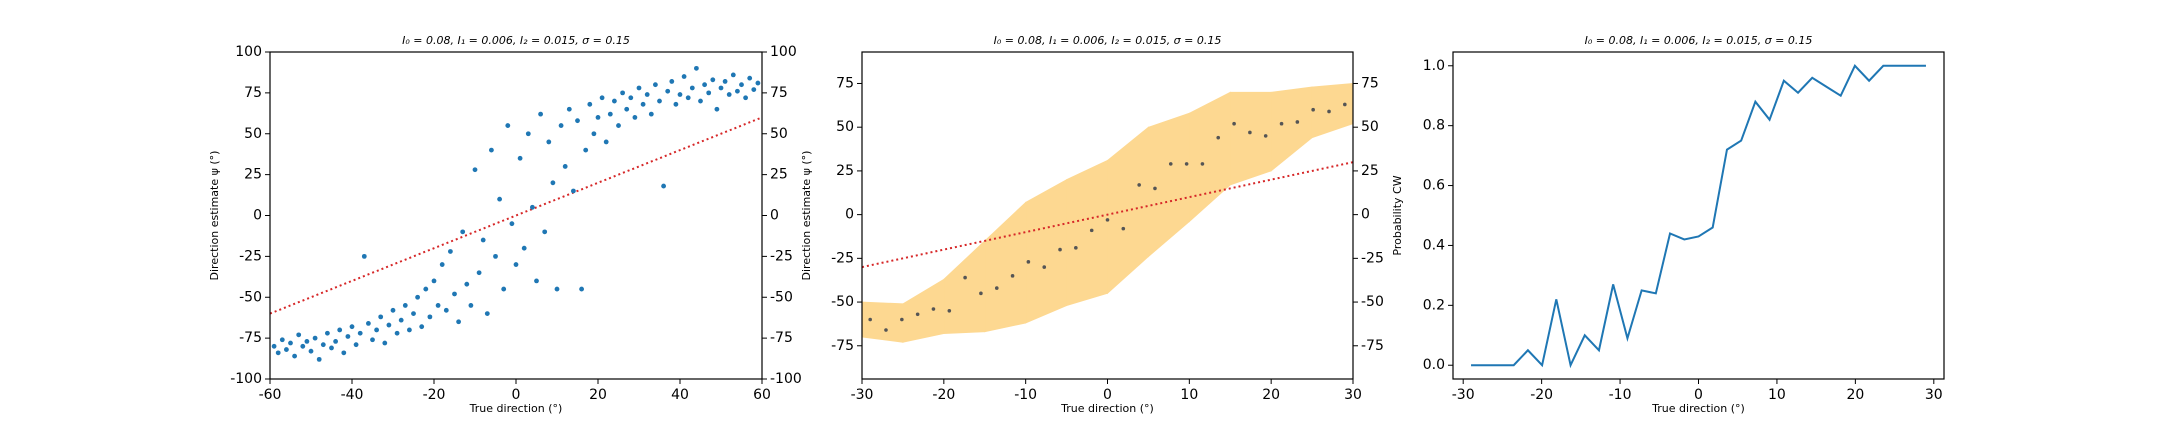  What do you see at coordinates (842, 302) in the screenshot?
I see `y-tick-label: -50` at bounding box center [842, 302].